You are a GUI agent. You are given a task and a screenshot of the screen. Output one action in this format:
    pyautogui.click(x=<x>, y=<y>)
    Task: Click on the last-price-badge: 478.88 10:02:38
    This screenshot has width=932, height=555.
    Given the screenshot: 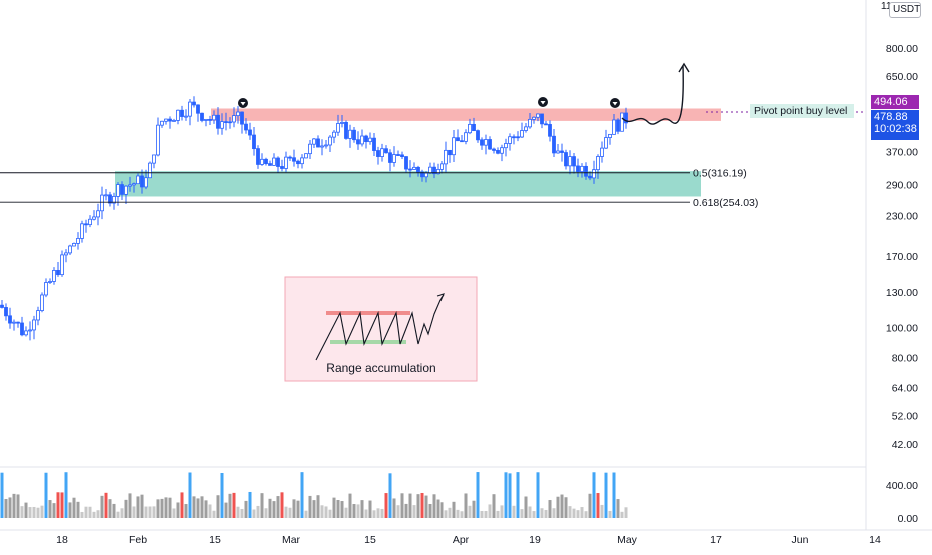 What is the action you would take?
    pyautogui.click(x=895, y=125)
    